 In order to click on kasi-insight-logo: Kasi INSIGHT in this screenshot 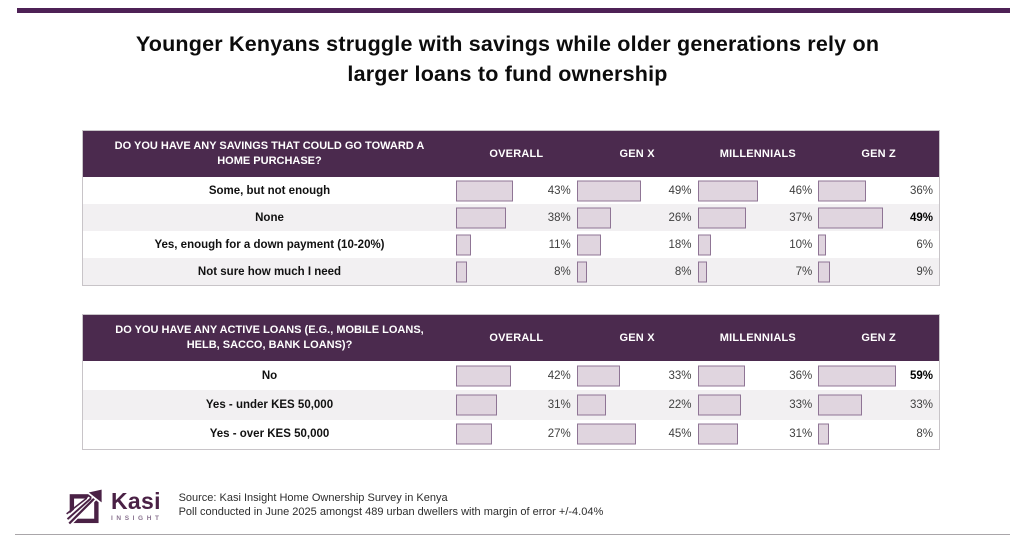, I will do `click(113, 506)`.